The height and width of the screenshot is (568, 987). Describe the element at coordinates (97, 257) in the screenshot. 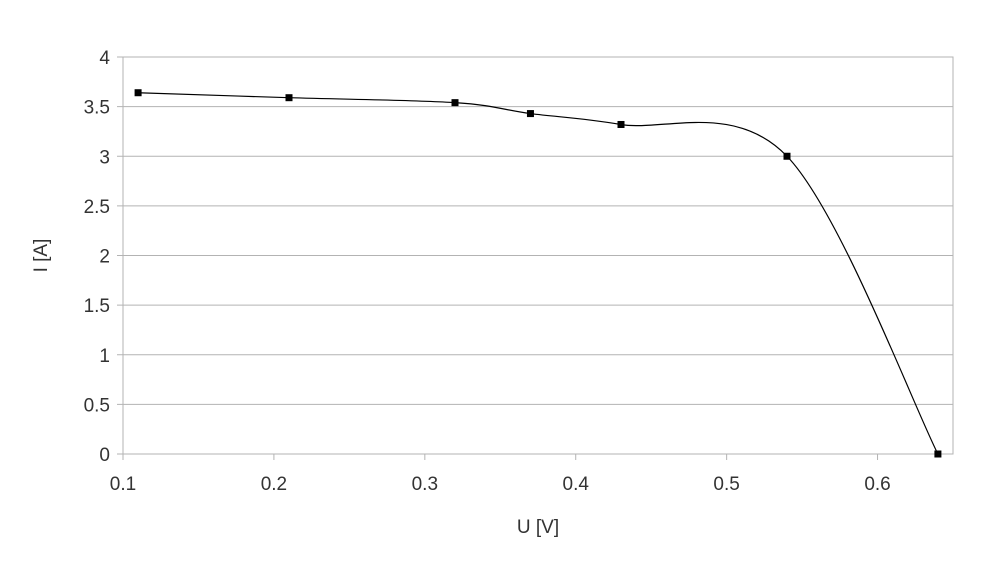

I see `y-axis-tick-labels: 0 0.5 1 1.5 2 2.5 3 3.5 4` at that location.